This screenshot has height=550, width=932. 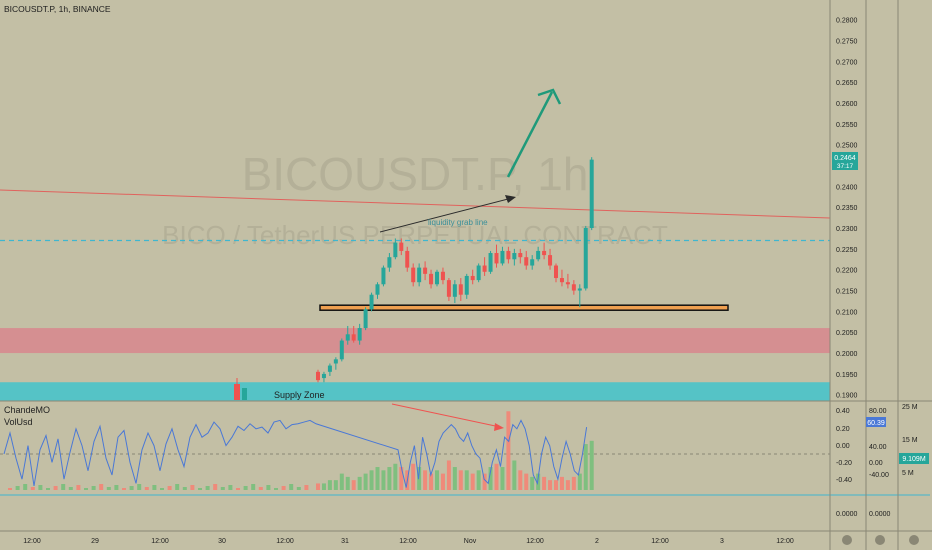 I want to click on price-tick-label: 0.2350, so click(x=847, y=208).